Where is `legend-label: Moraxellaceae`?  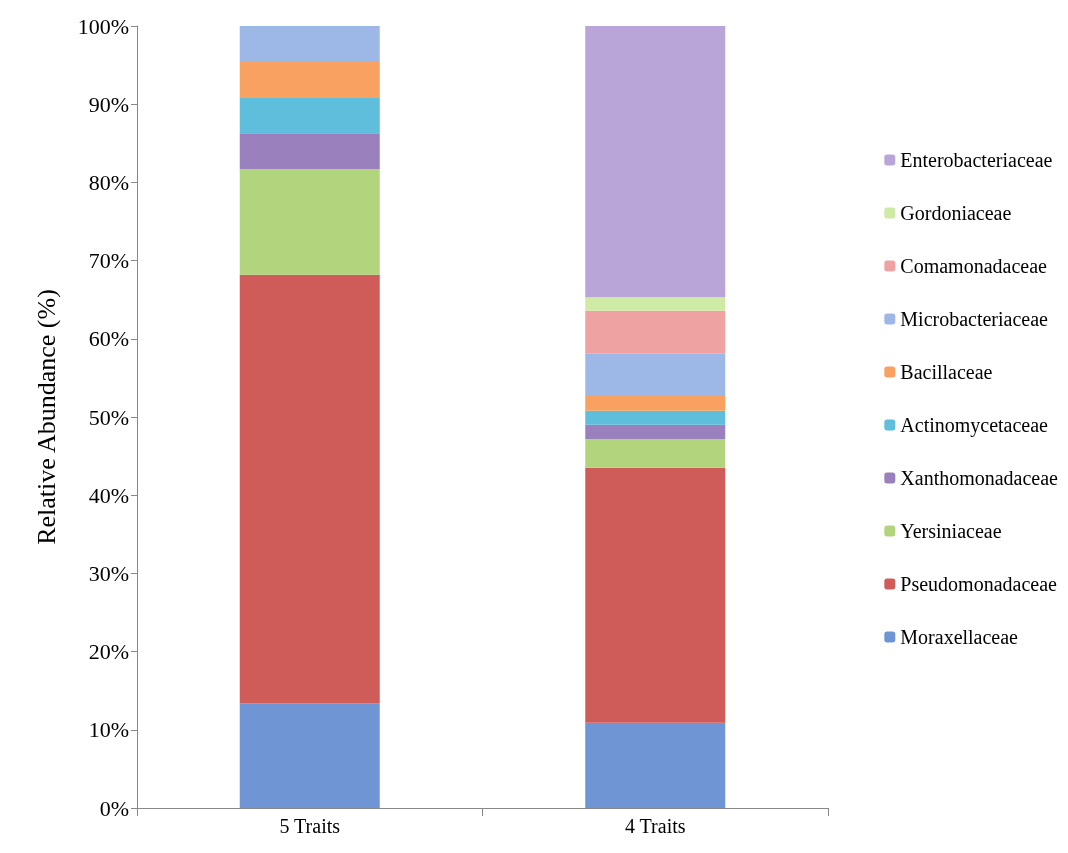
legend-label: Moraxellaceae is located at coordinates (959, 637).